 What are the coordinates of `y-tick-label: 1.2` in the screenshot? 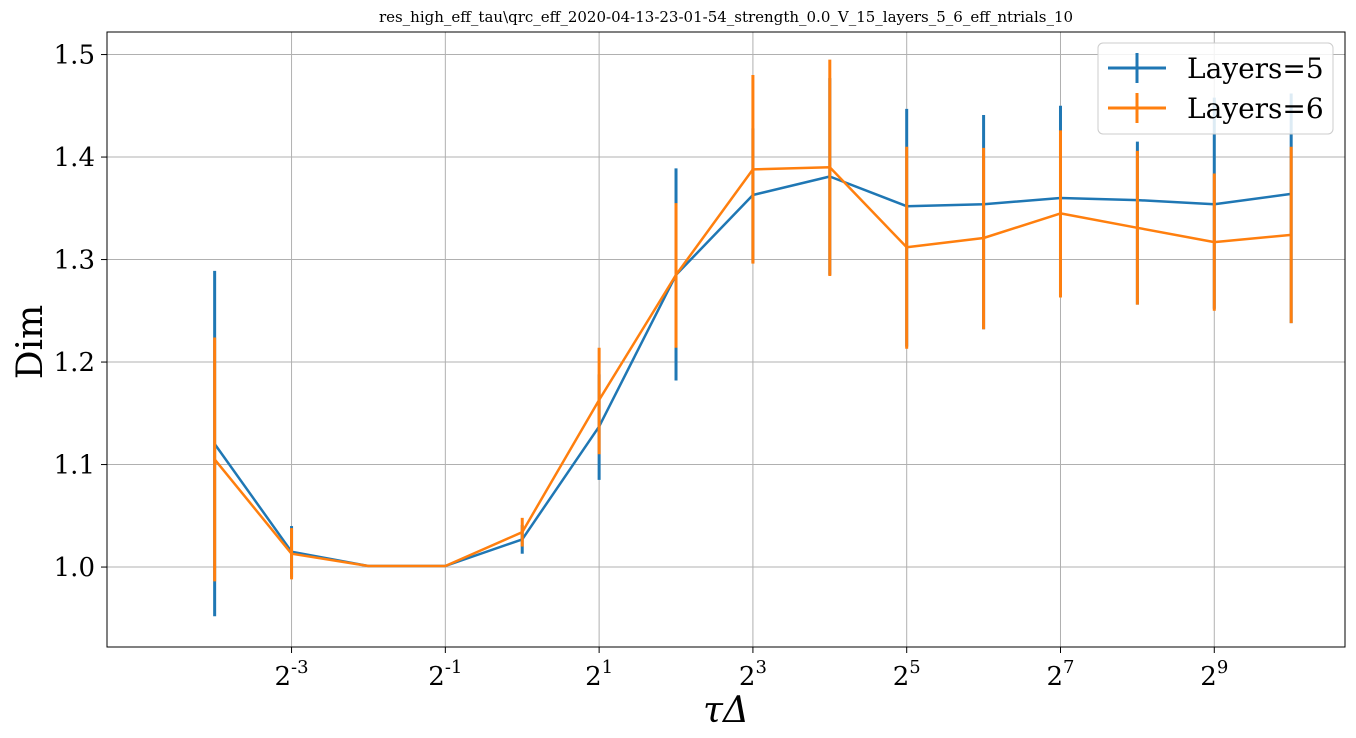 It's located at (74, 363).